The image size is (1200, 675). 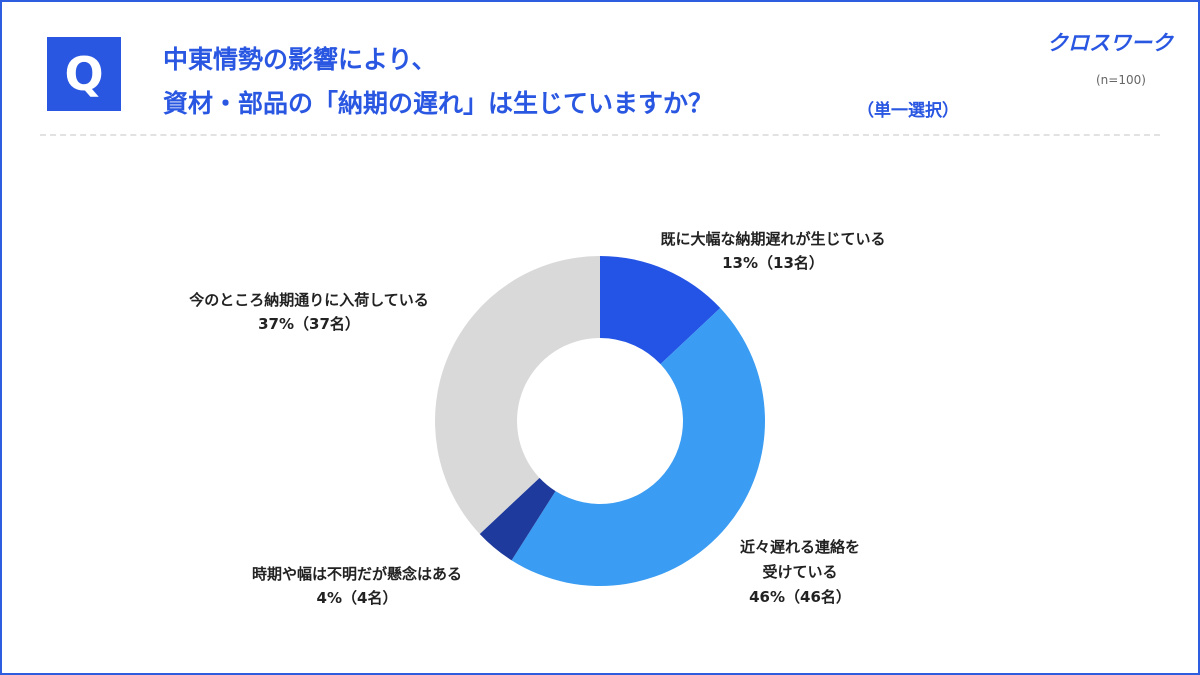 What do you see at coordinates (908, 111) in the screenshot?
I see `selection-note: （単一選択）` at bounding box center [908, 111].